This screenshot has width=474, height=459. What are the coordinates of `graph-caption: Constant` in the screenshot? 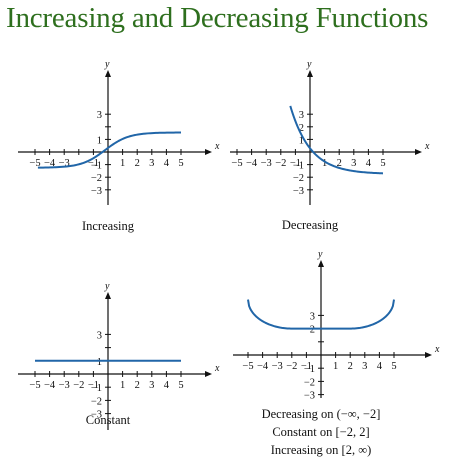 It's located at (108, 420).